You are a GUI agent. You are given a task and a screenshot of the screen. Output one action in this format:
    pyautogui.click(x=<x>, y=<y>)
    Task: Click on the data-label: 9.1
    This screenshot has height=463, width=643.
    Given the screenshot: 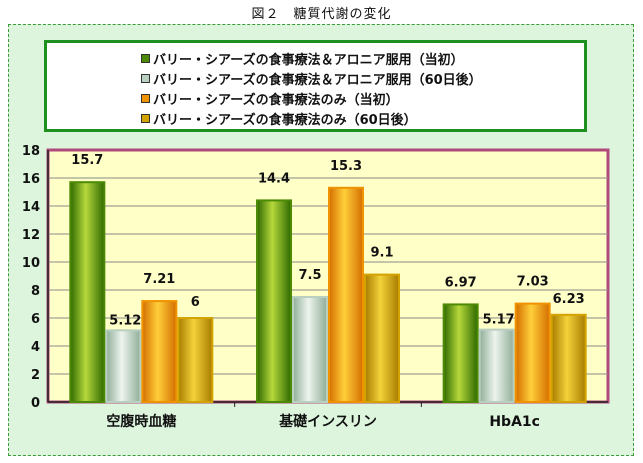 What is the action you would take?
    pyautogui.click(x=381, y=253)
    